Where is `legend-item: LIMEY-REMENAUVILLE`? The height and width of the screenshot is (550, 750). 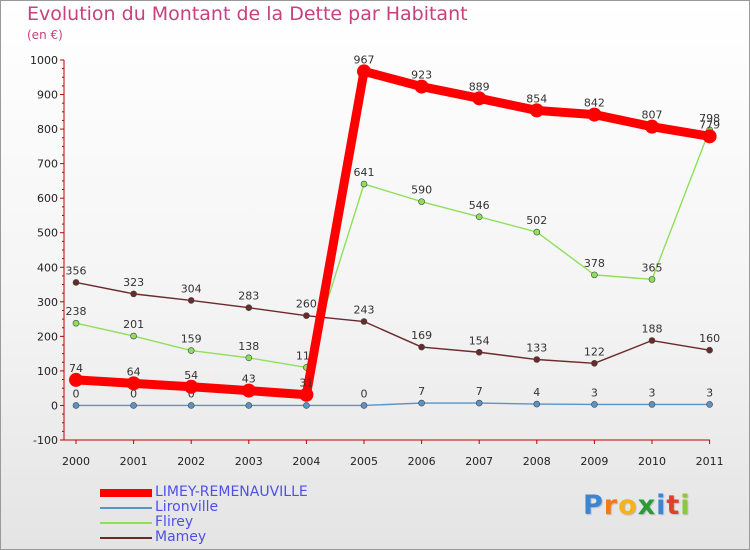
legend-item: LIMEY-REMENAUVILLE is located at coordinates (250, 492).